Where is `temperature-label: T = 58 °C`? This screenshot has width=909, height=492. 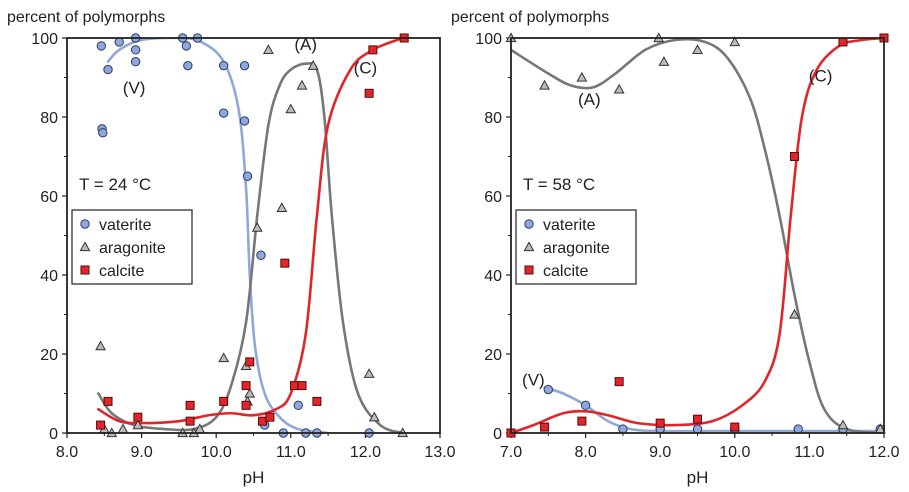 temperature-label: T = 58 °C is located at coordinates (559, 184).